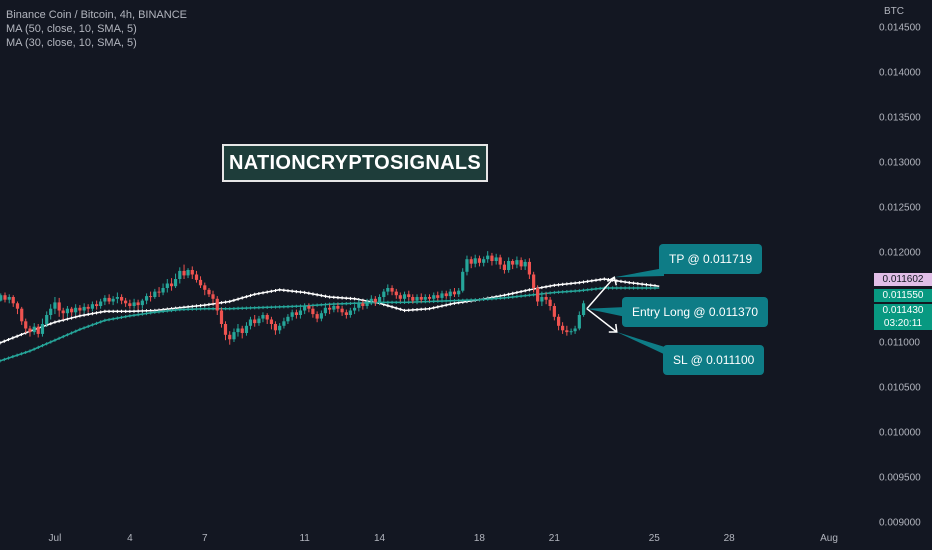 This screenshot has width=932, height=550. Describe the element at coordinates (205, 538) in the screenshot. I see `x-tick-label: 7` at that location.